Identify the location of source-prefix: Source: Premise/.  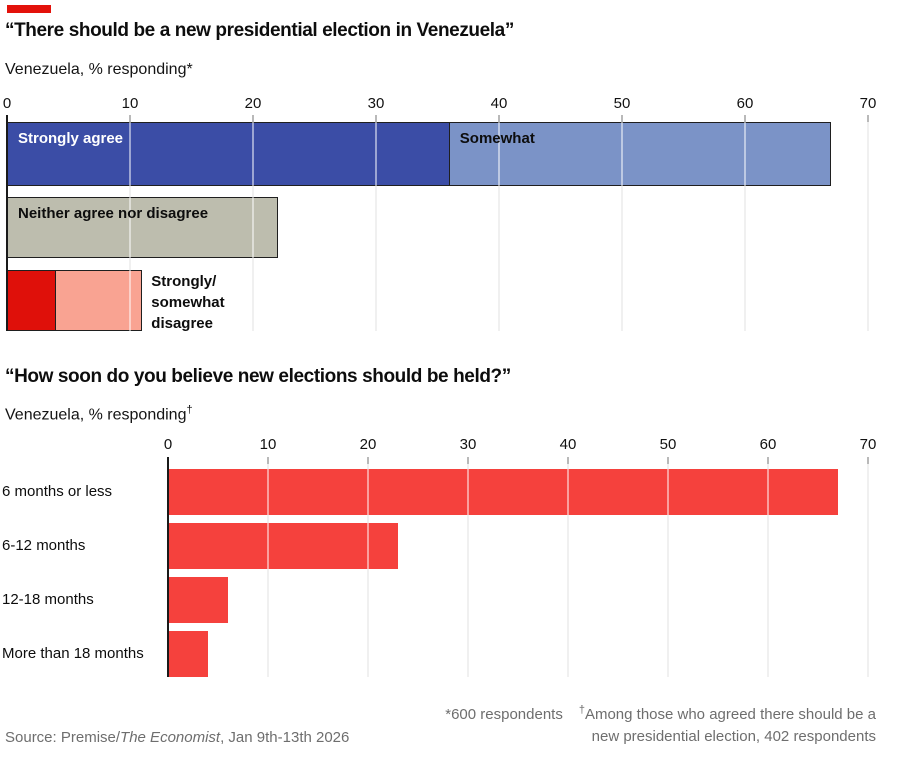
(63, 737).